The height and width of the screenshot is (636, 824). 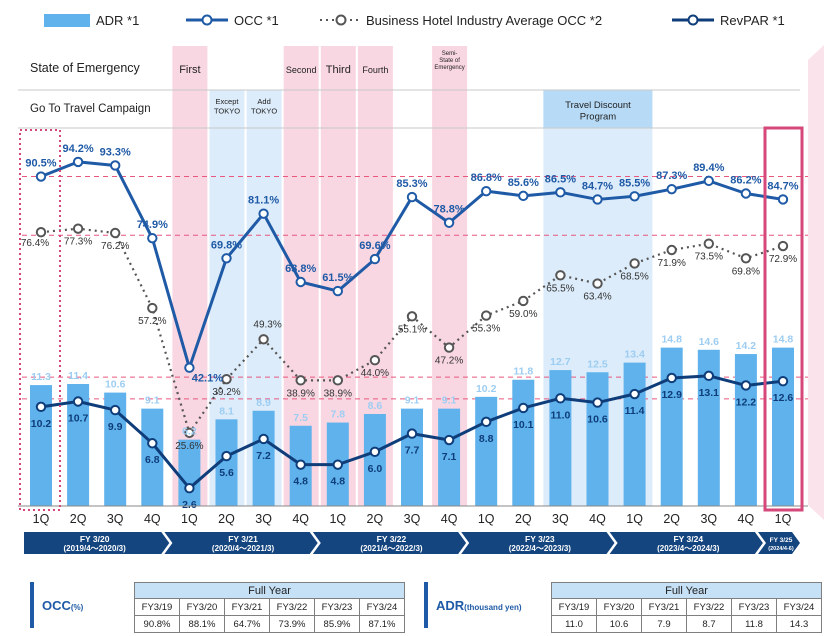 What do you see at coordinates (77, 607) in the screenshot?
I see `occ-unit-text: (%)` at bounding box center [77, 607].